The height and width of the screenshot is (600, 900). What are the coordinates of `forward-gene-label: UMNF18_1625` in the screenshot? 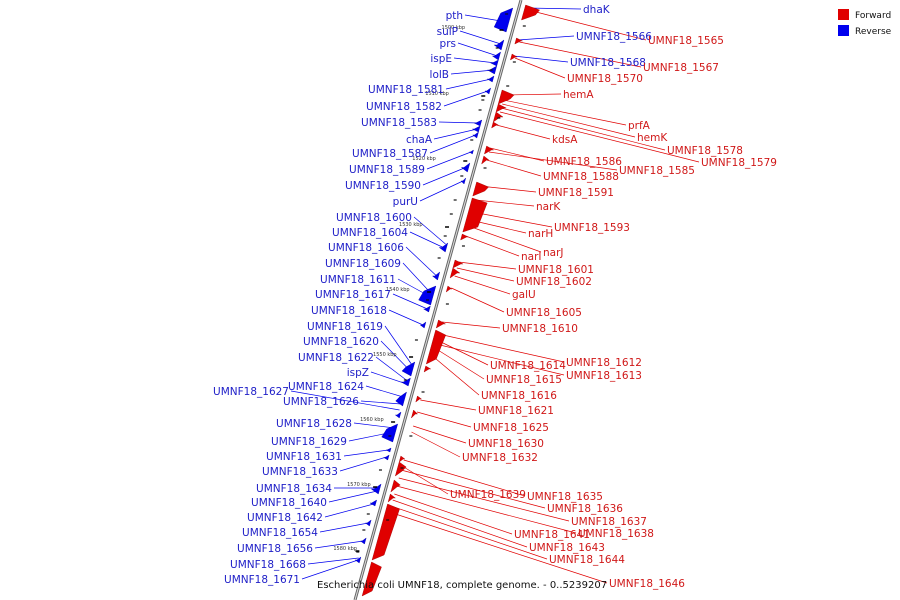 It's located at (511, 428).